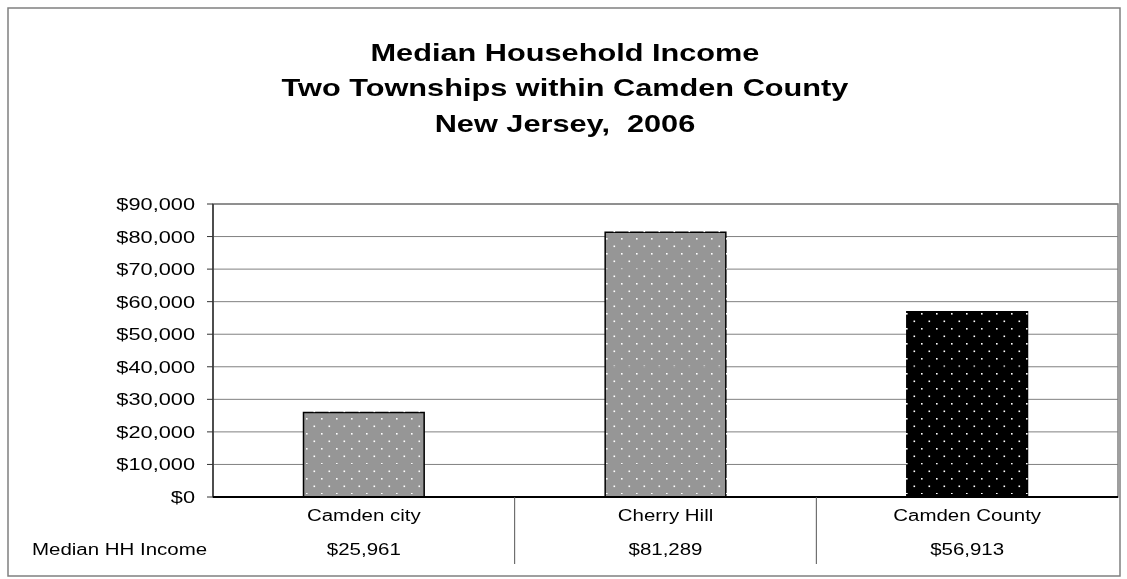  I want to click on data-label: $56,913, so click(967, 549).